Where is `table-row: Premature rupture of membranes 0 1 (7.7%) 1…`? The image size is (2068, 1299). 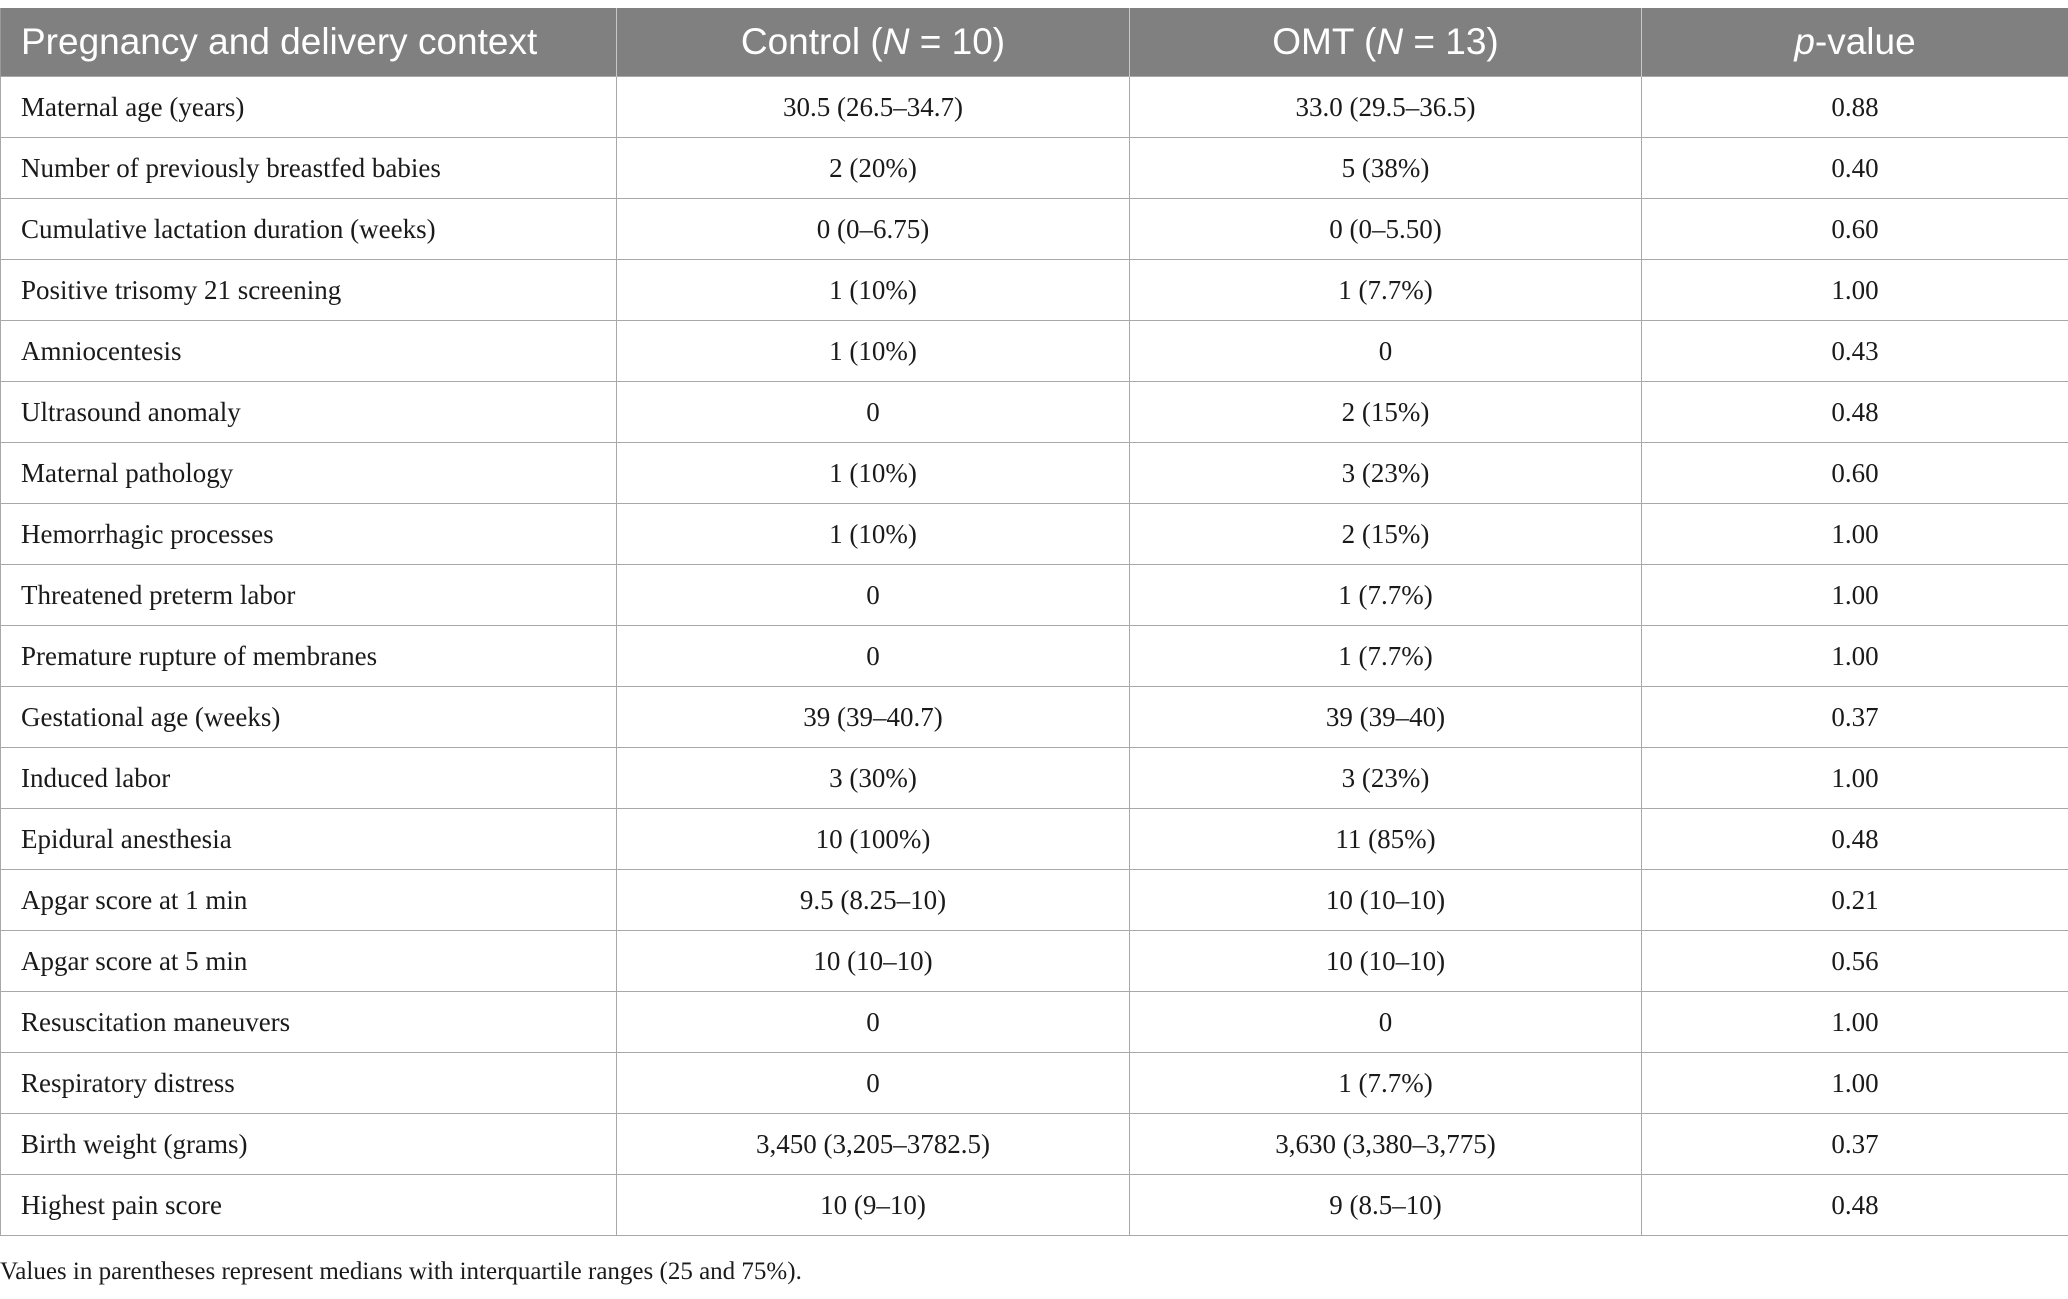
table-row: Premature rupture of membranes 0 1 (7.7%) 1… is located at coordinates (1034, 656).